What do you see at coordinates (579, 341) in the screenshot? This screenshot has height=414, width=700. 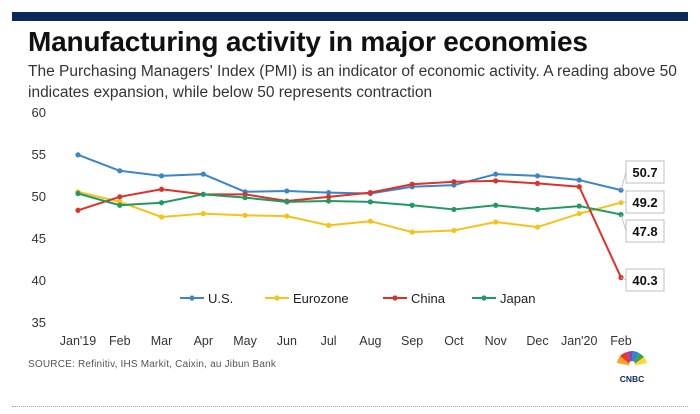 I see `x-tick-label: Jan'20` at bounding box center [579, 341].